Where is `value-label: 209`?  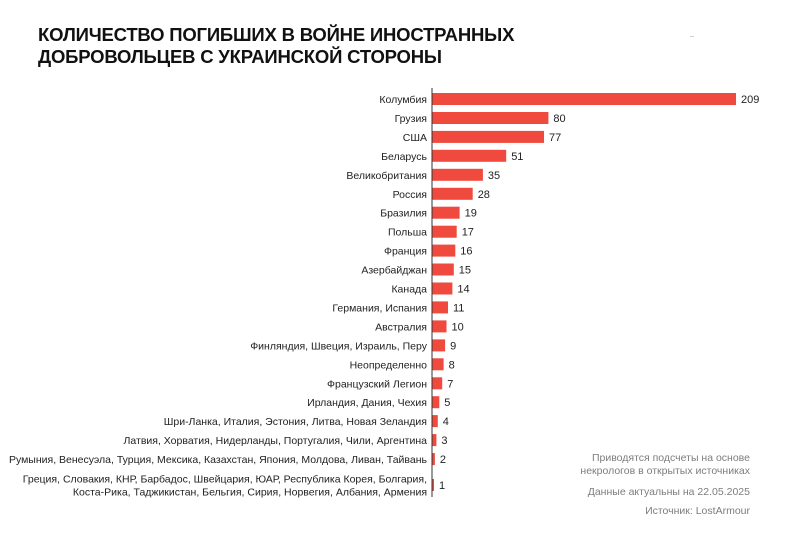
value-label: 209 is located at coordinates (750, 100).